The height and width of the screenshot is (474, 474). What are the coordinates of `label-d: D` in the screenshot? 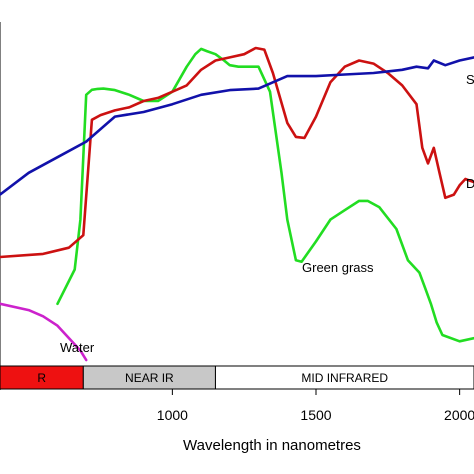 It's located at (470, 183).